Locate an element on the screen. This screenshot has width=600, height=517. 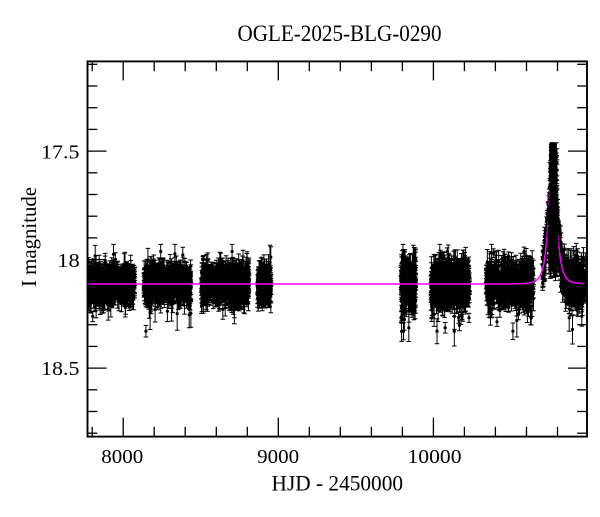
svg-text: 10000 is located at coordinates (435, 457).